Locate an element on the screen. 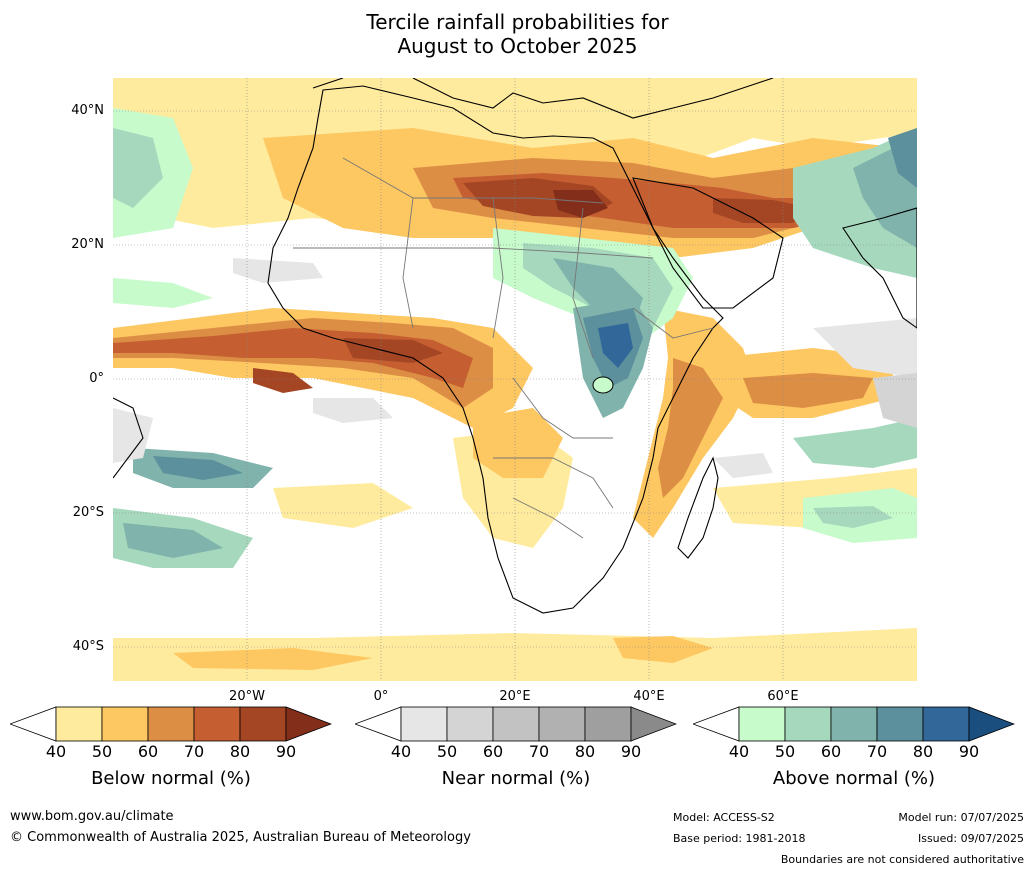  above-normal-upper-extend is located at coordinates (991, 724).